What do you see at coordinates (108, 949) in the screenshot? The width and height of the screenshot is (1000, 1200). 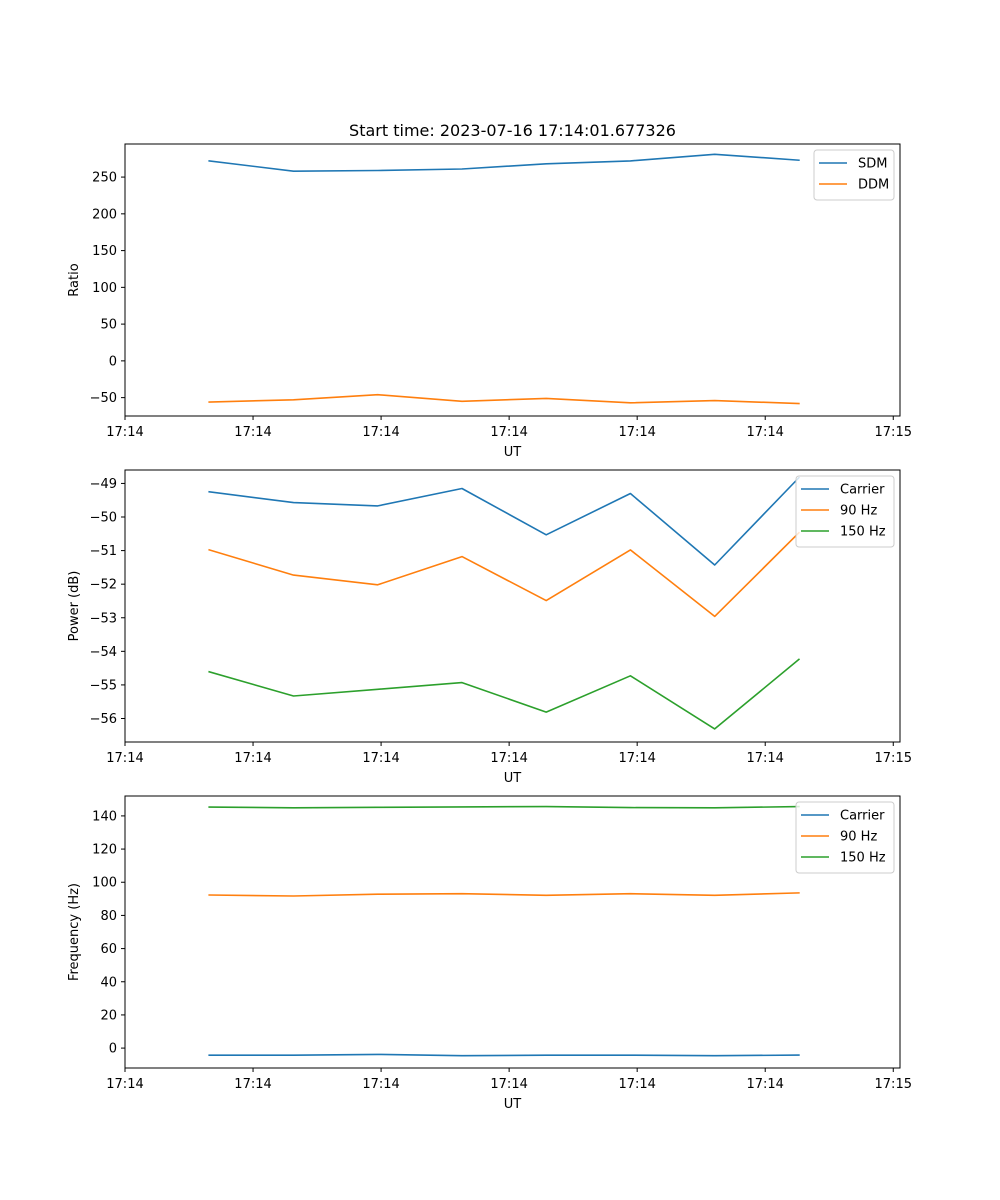 I see `y-tick-label: 60` at bounding box center [108, 949].